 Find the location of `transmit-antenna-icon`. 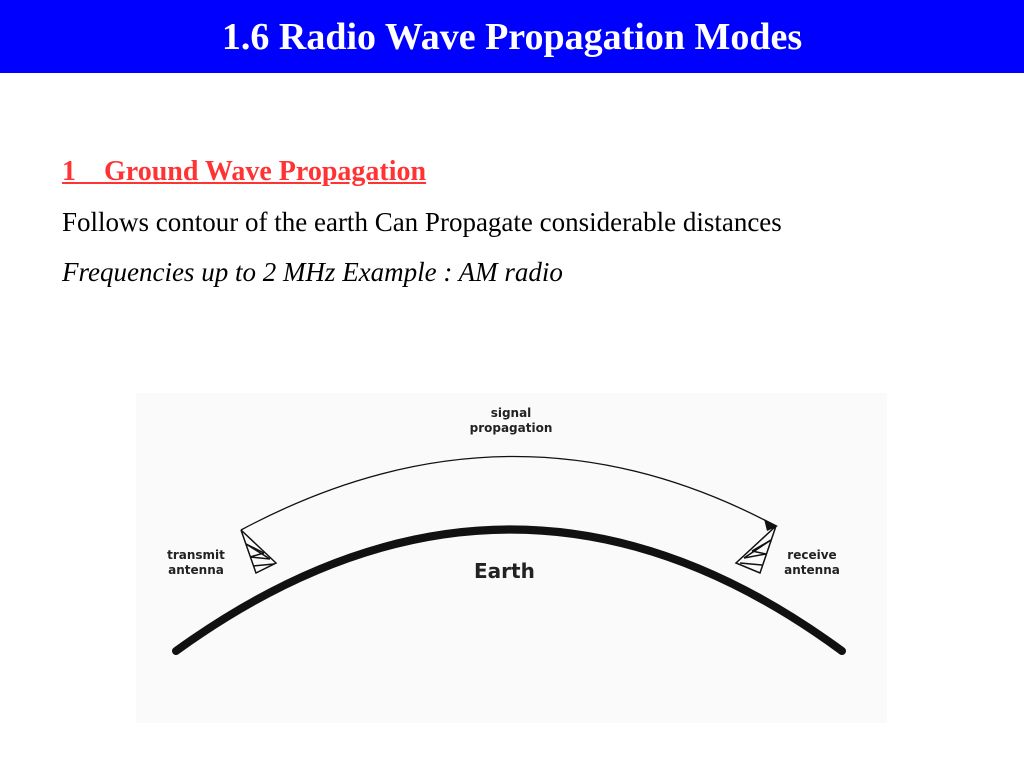

transmit-antenna-icon is located at coordinates (259, 552).